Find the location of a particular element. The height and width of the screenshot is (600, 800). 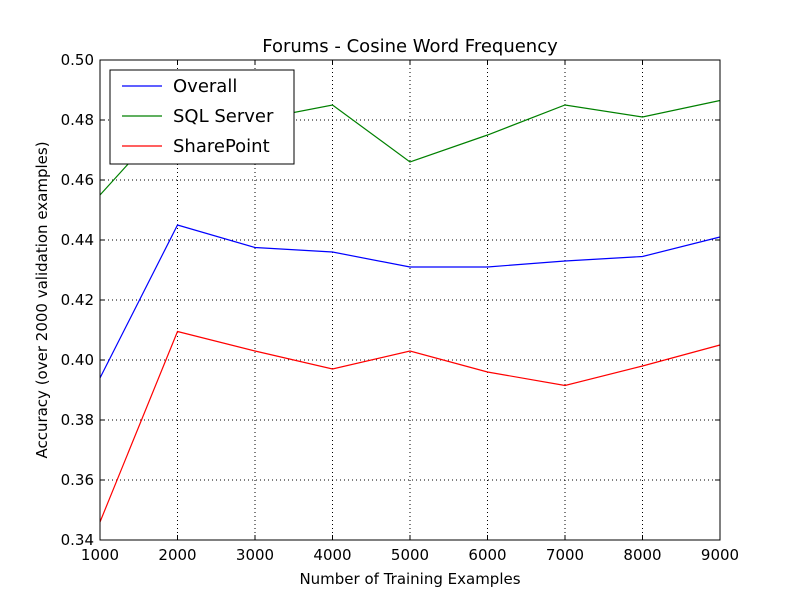

legend-label-overall: Overall is located at coordinates (205, 86).